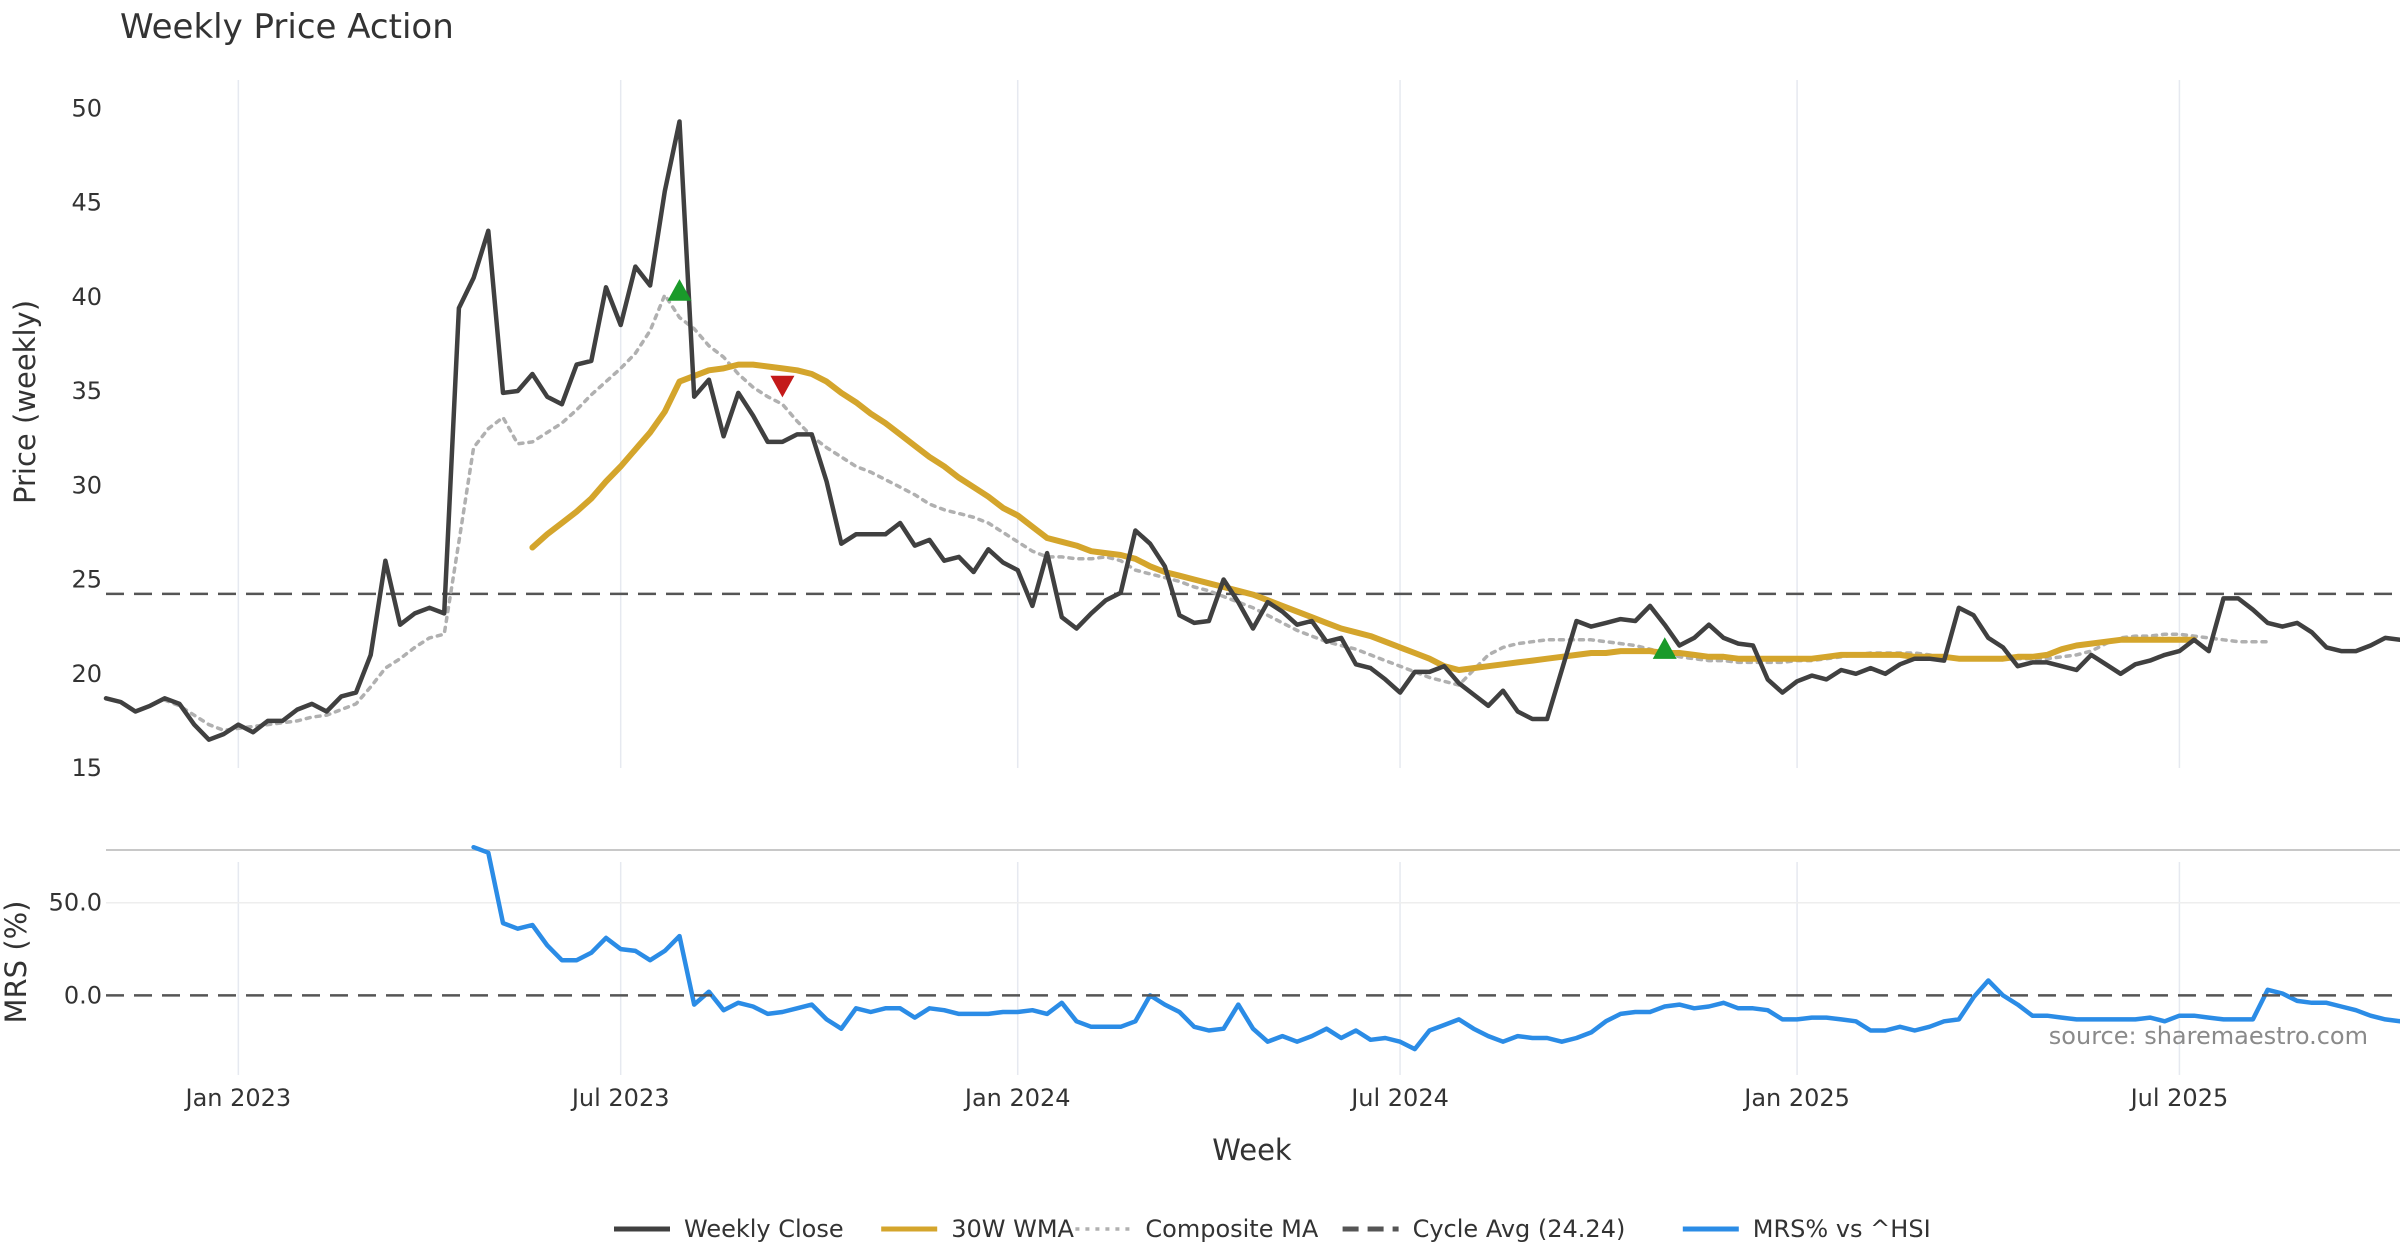  I want to click on bottom-y-tick-label: 0.0, so click(83, 995).